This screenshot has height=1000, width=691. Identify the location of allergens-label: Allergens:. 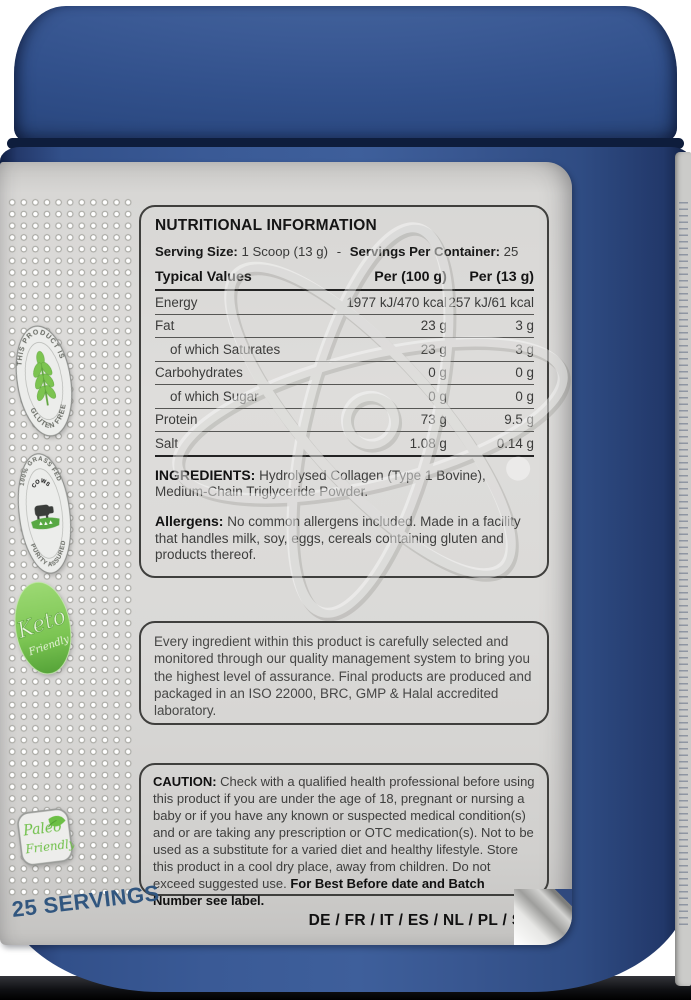
(189, 520).